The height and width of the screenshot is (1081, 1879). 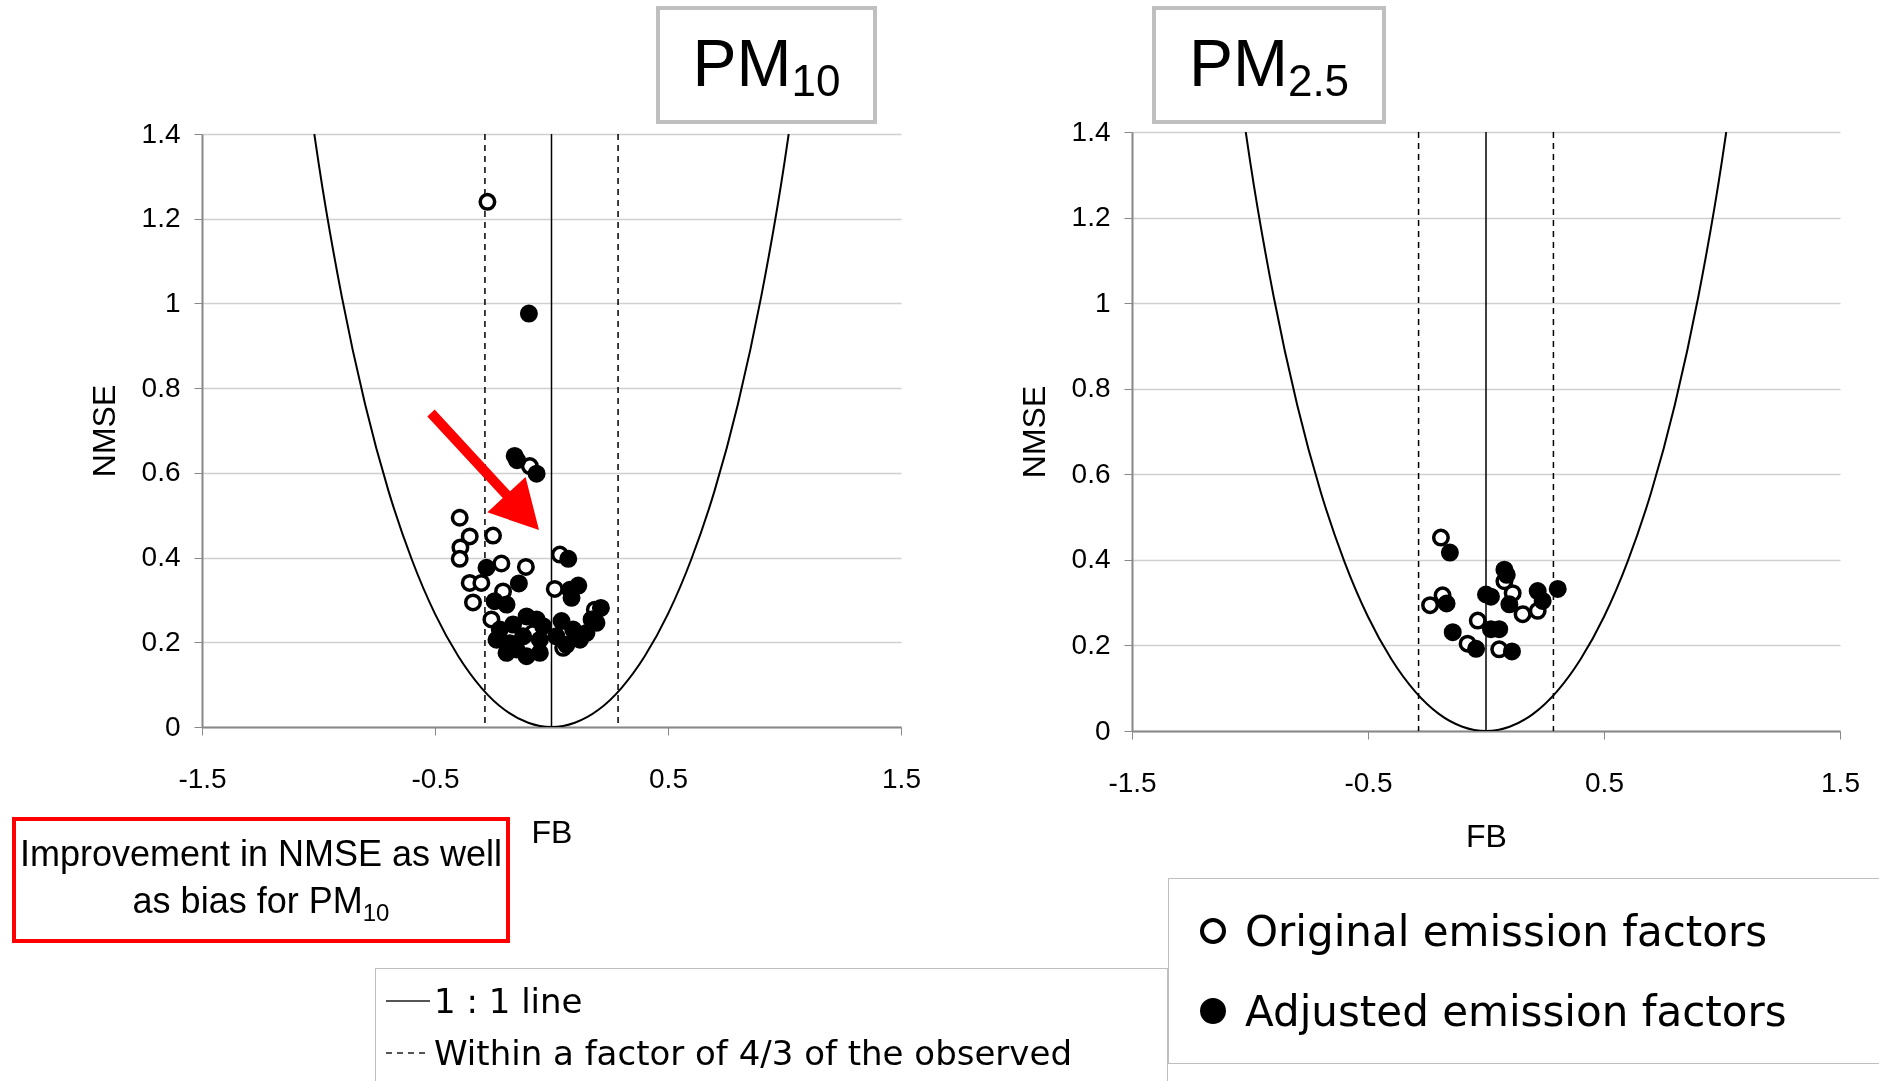 What do you see at coordinates (1506, 931) in the screenshot?
I see `legend-label: Original emission factors` at bounding box center [1506, 931].